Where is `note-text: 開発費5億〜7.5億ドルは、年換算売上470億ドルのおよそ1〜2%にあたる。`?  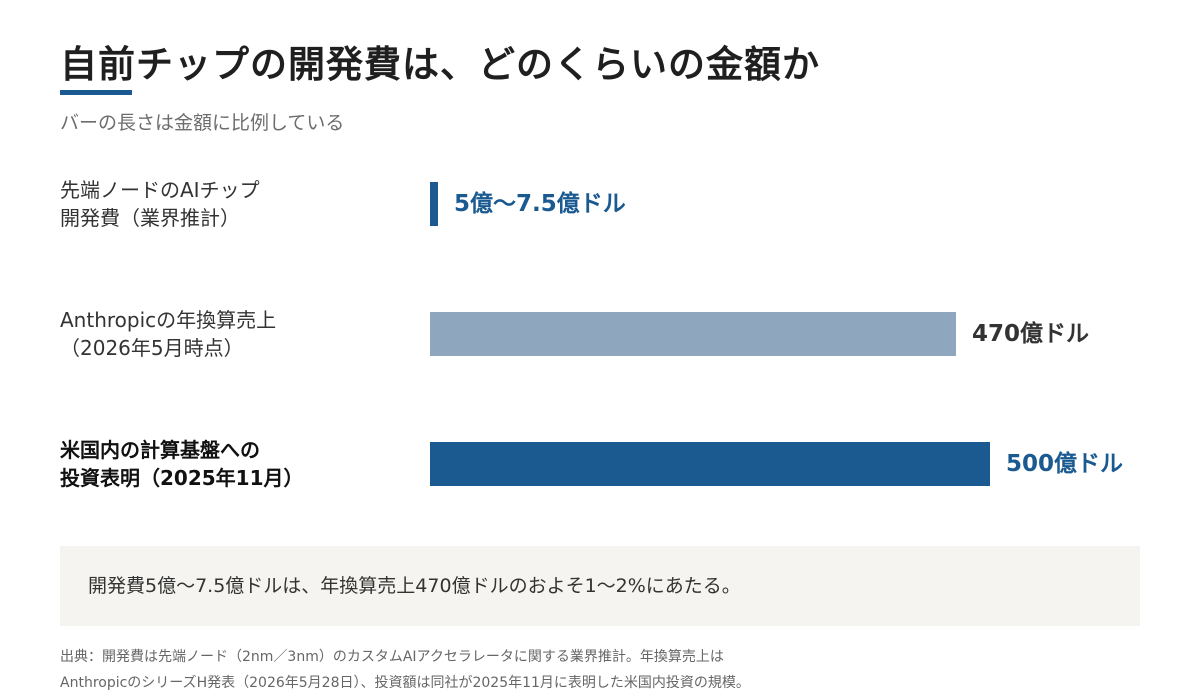
note-text: 開発費5億〜7.5億ドルは、年換算売上470億ドルのおよそ1〜2%にあたる。 is located at coordinates (414, 586).